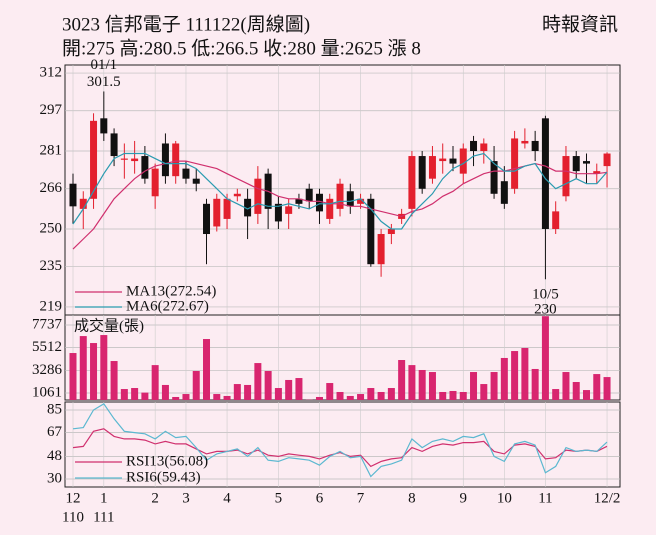  I want to click on panel, so click(342, 444).